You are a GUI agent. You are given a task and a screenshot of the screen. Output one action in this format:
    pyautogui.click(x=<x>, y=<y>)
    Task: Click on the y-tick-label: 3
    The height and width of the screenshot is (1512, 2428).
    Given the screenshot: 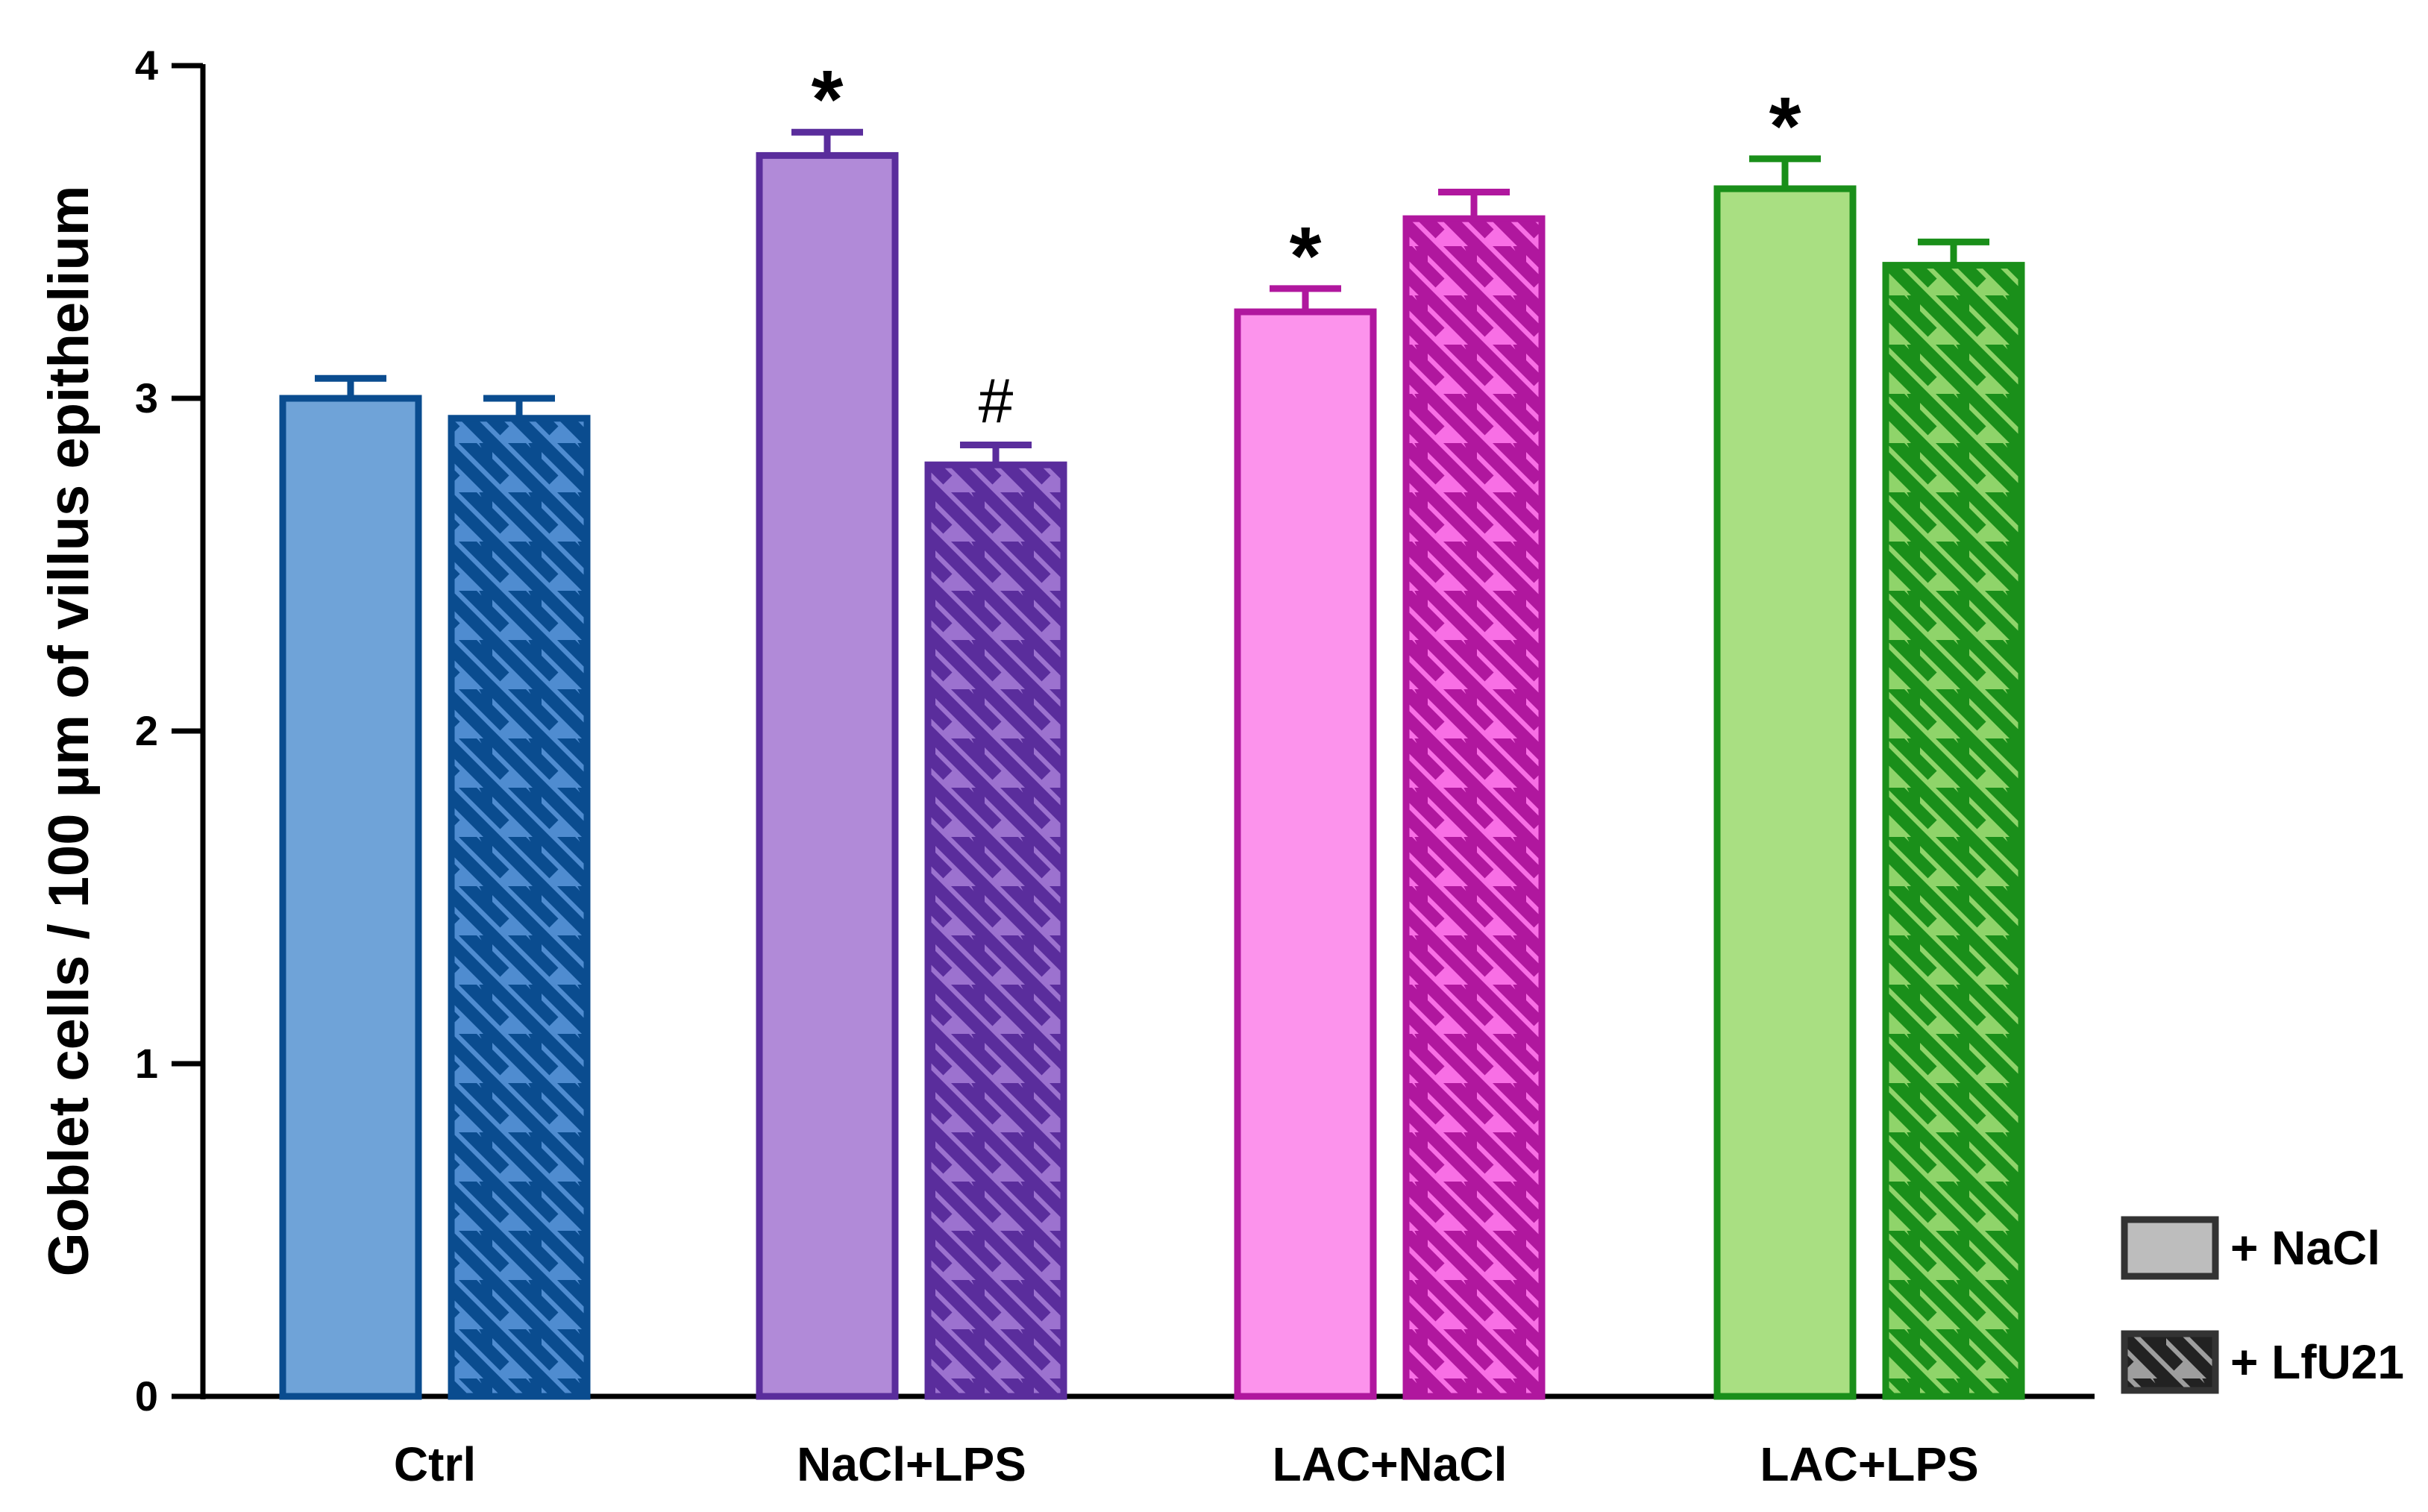 What is the action you would take?
    pyautogui.click(x=146, y=397)
    